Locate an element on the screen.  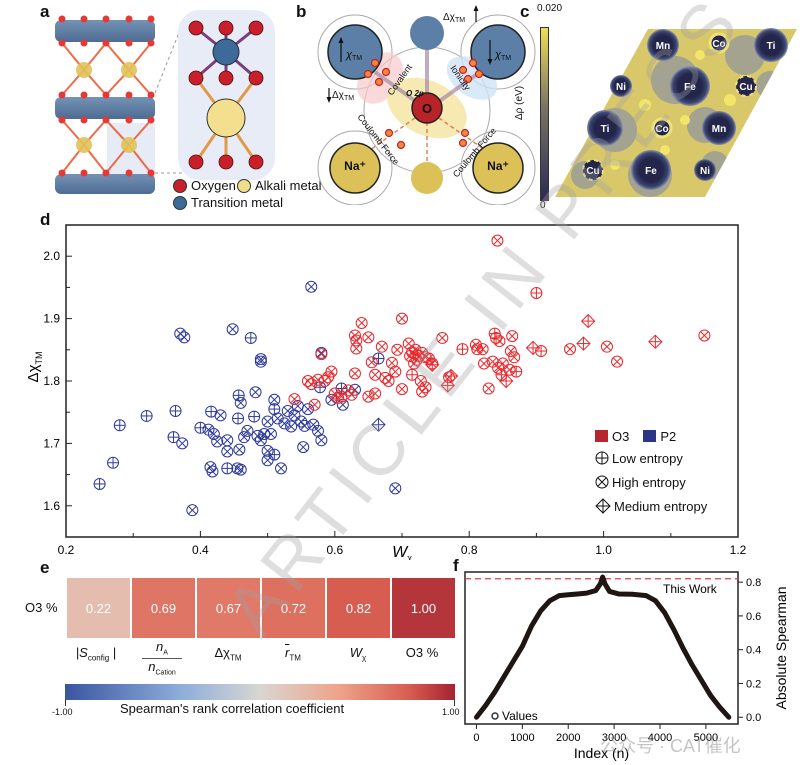
tm-atom-top is located at coordinates (427, 33).